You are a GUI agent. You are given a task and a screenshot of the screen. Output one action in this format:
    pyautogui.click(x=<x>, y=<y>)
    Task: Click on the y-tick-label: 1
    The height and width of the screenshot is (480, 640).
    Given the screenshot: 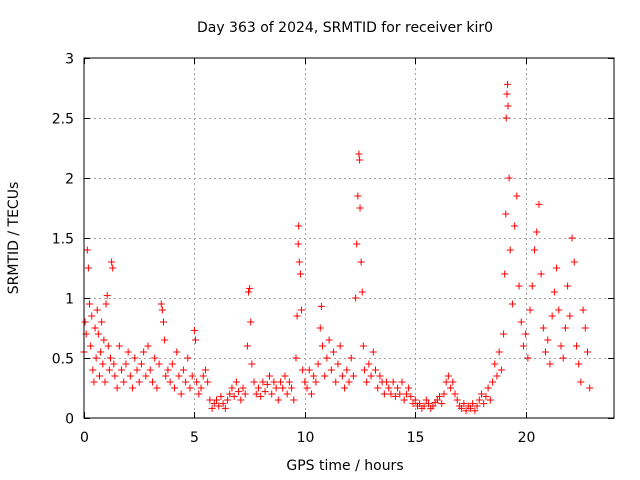 What is the action you would take?
    pyautogui.click(x=69, y=300)
    